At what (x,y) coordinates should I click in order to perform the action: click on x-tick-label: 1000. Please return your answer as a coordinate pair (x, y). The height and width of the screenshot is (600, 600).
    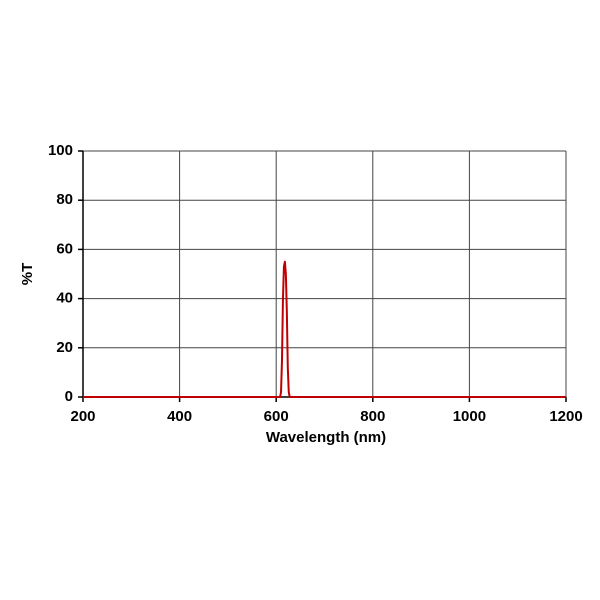
    Looking at the image, I should click on (469, 416).